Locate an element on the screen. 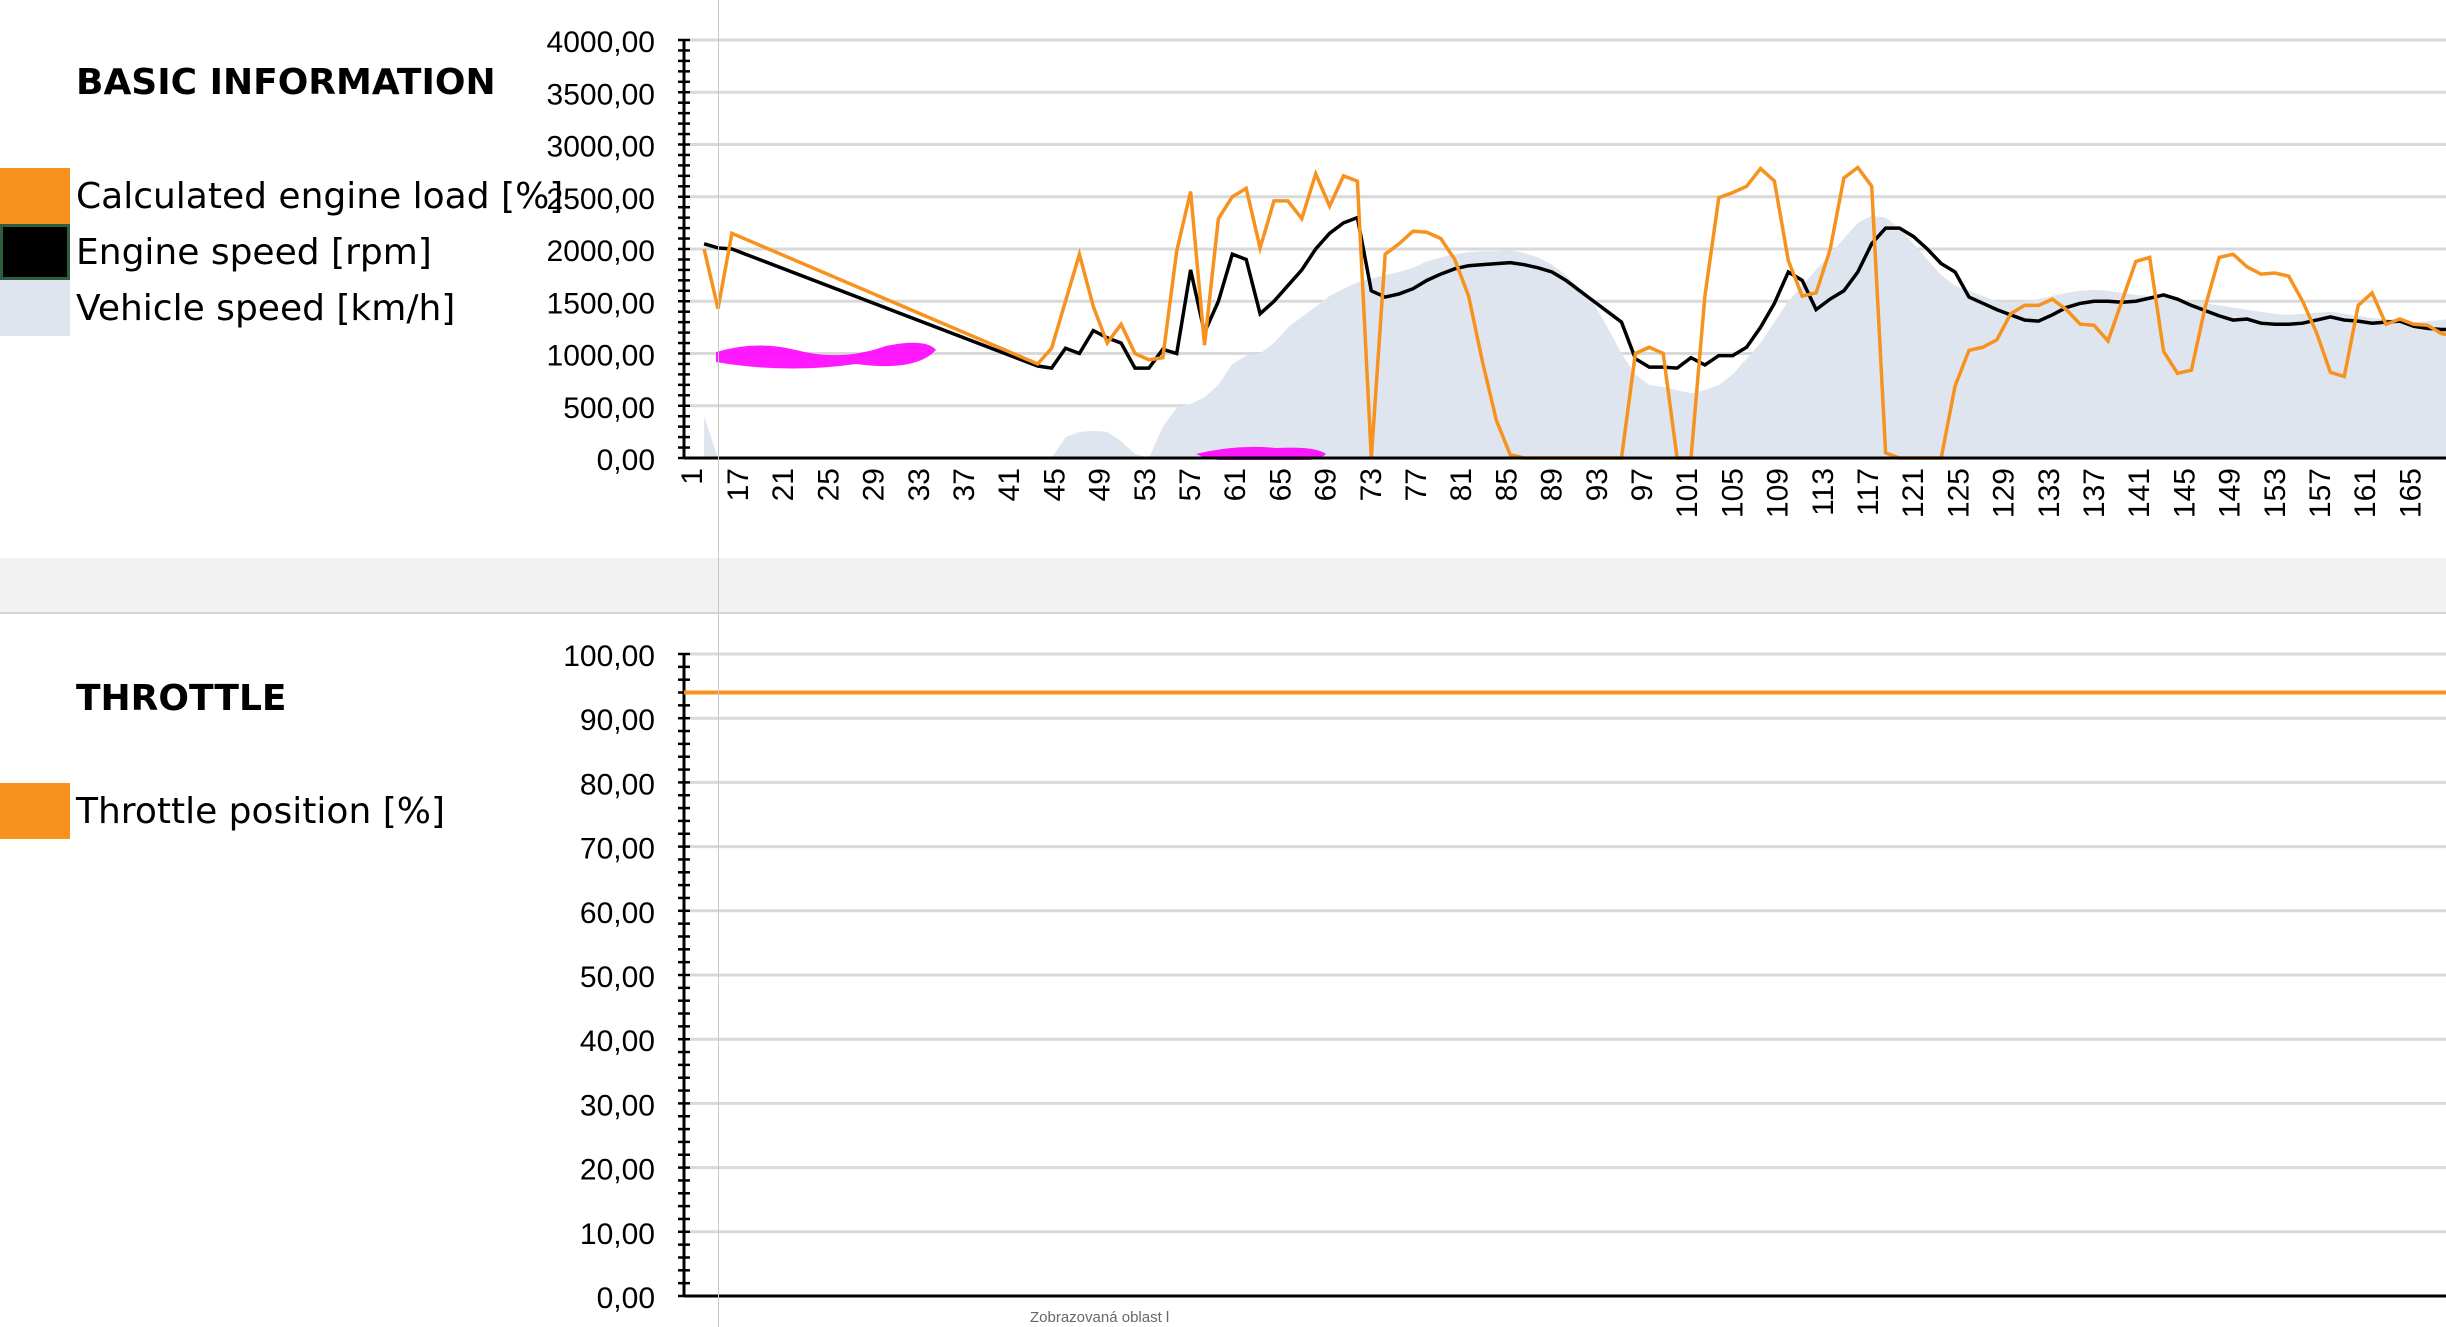 This screenshot has height=1327, width=2446. x-tick-label: 165 is located at coordinates (2410, 493).